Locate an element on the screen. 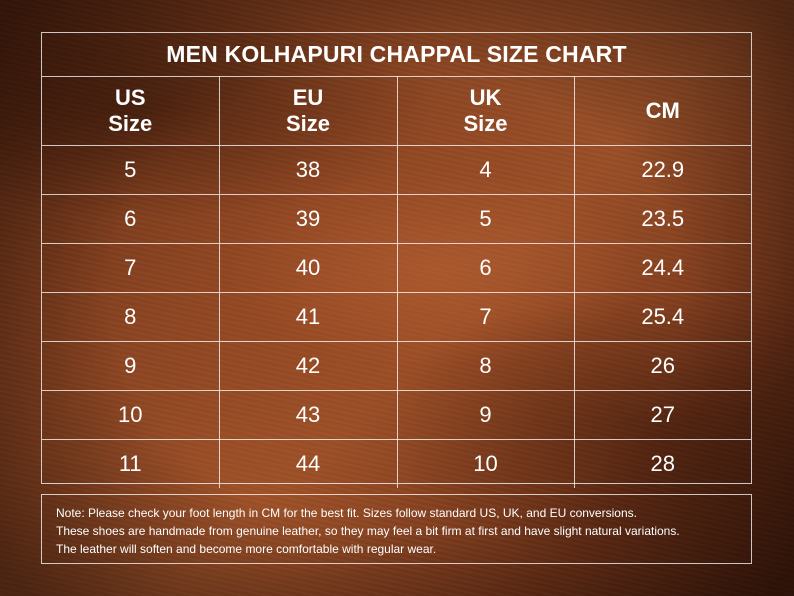  table-cell: 25.4 is located at coordinates (662, 317).